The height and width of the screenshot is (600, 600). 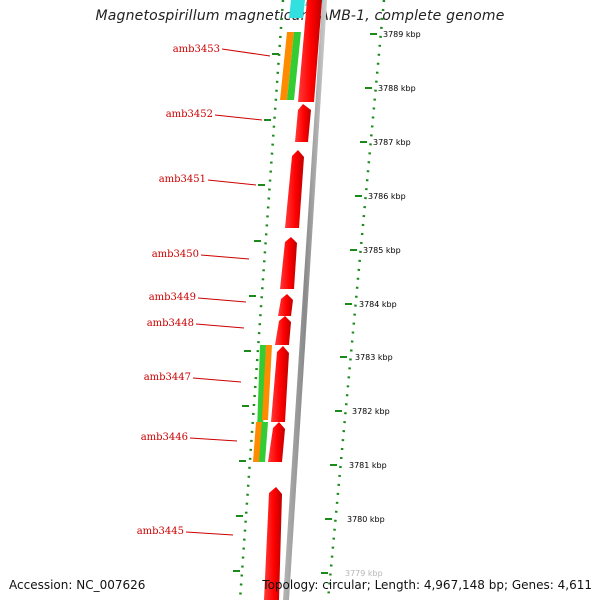 What do you see at coordinates (366, 519) in the screenshot?
I see `scale-label: 3780 kbp` at bounding box center [366, 519].